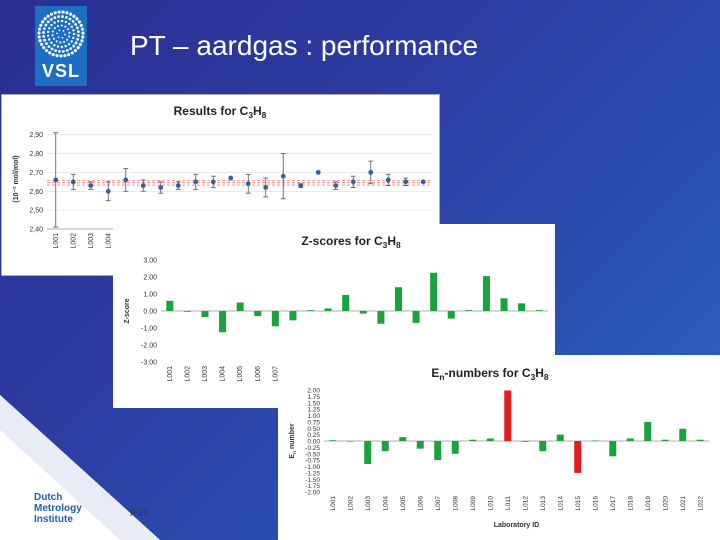 This screenshot has height=540, width=720. What do you see at coordinates (48, 497) in the screenshot?
I see `institute-line: Dutch` at bounding box center [48, 497].